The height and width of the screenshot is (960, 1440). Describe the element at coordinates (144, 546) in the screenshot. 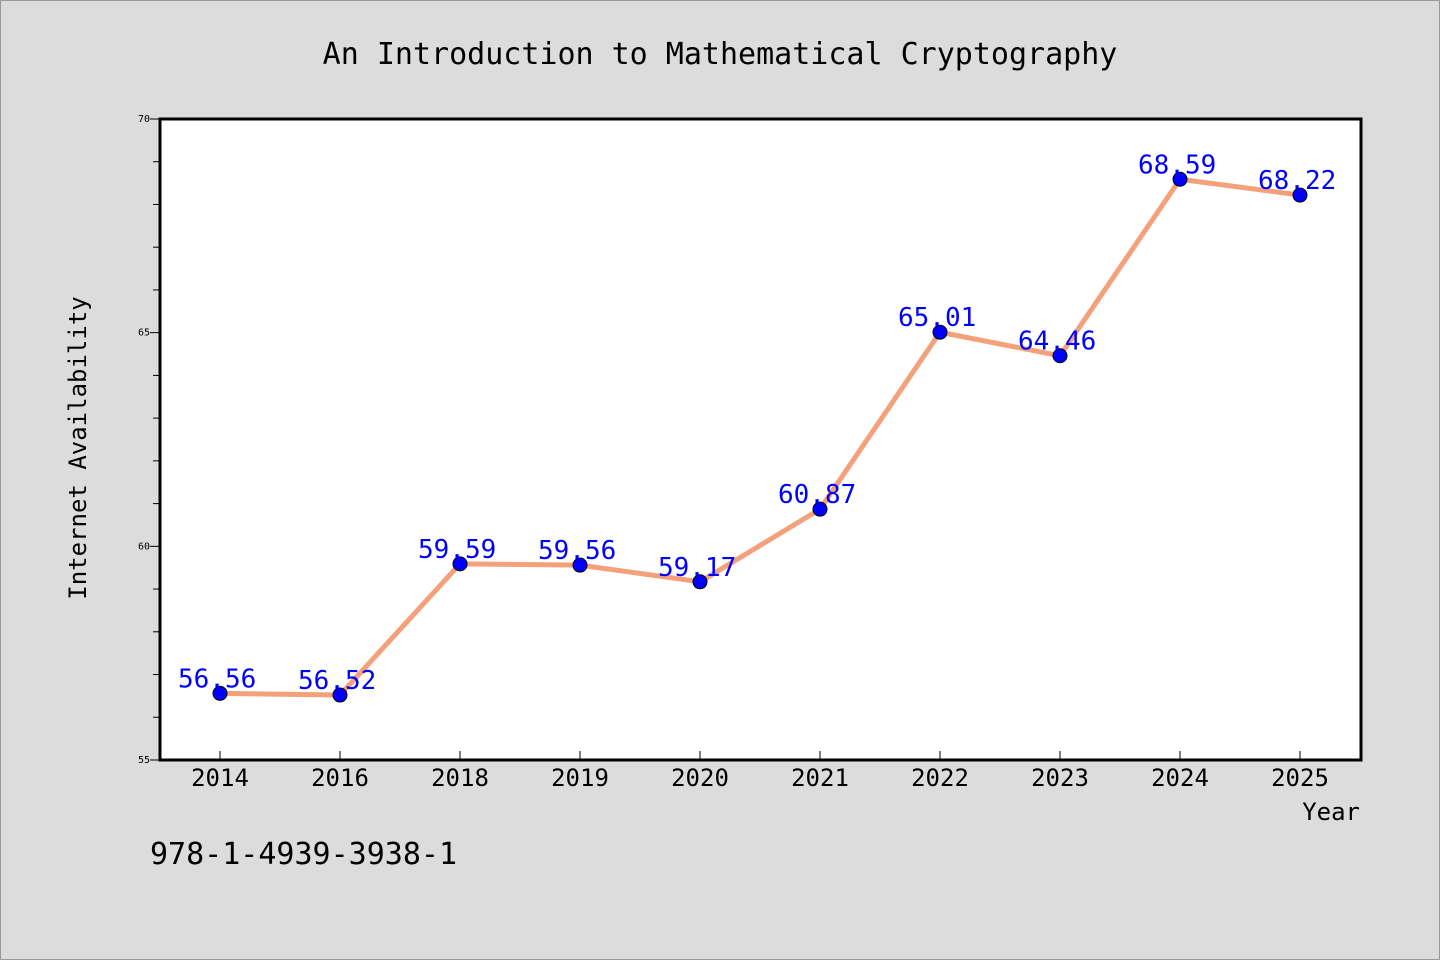

I see `y-tick-label: 60` at that location.